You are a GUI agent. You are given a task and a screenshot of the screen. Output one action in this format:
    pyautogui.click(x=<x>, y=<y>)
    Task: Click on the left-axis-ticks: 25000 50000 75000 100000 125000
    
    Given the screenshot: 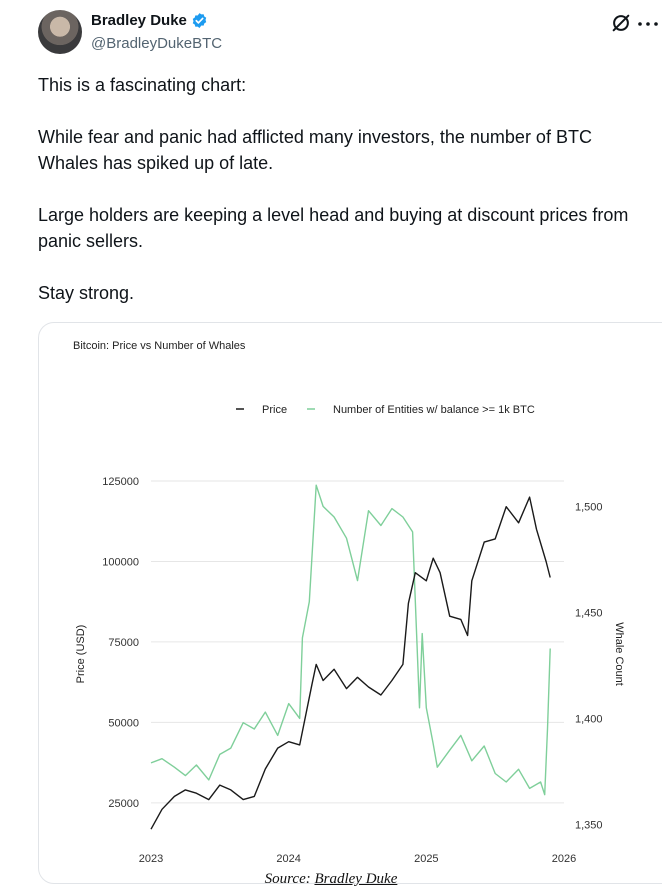 What is the action you would take?
    pyautogui.click(x=120, y=643)
    